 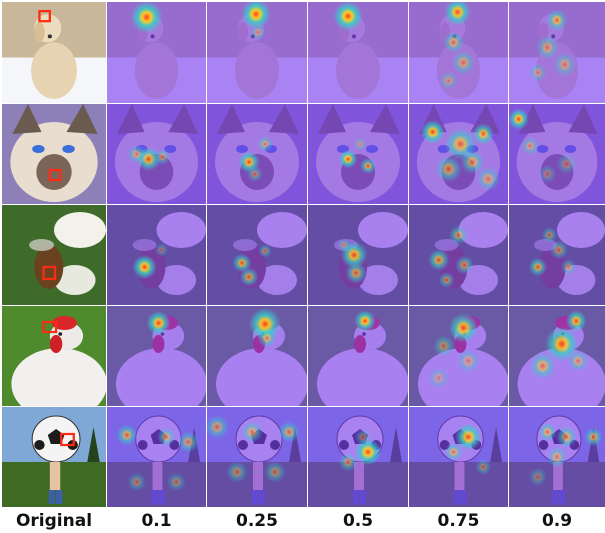 I want to click on original-photo-dog, so click(x=54, y=52).